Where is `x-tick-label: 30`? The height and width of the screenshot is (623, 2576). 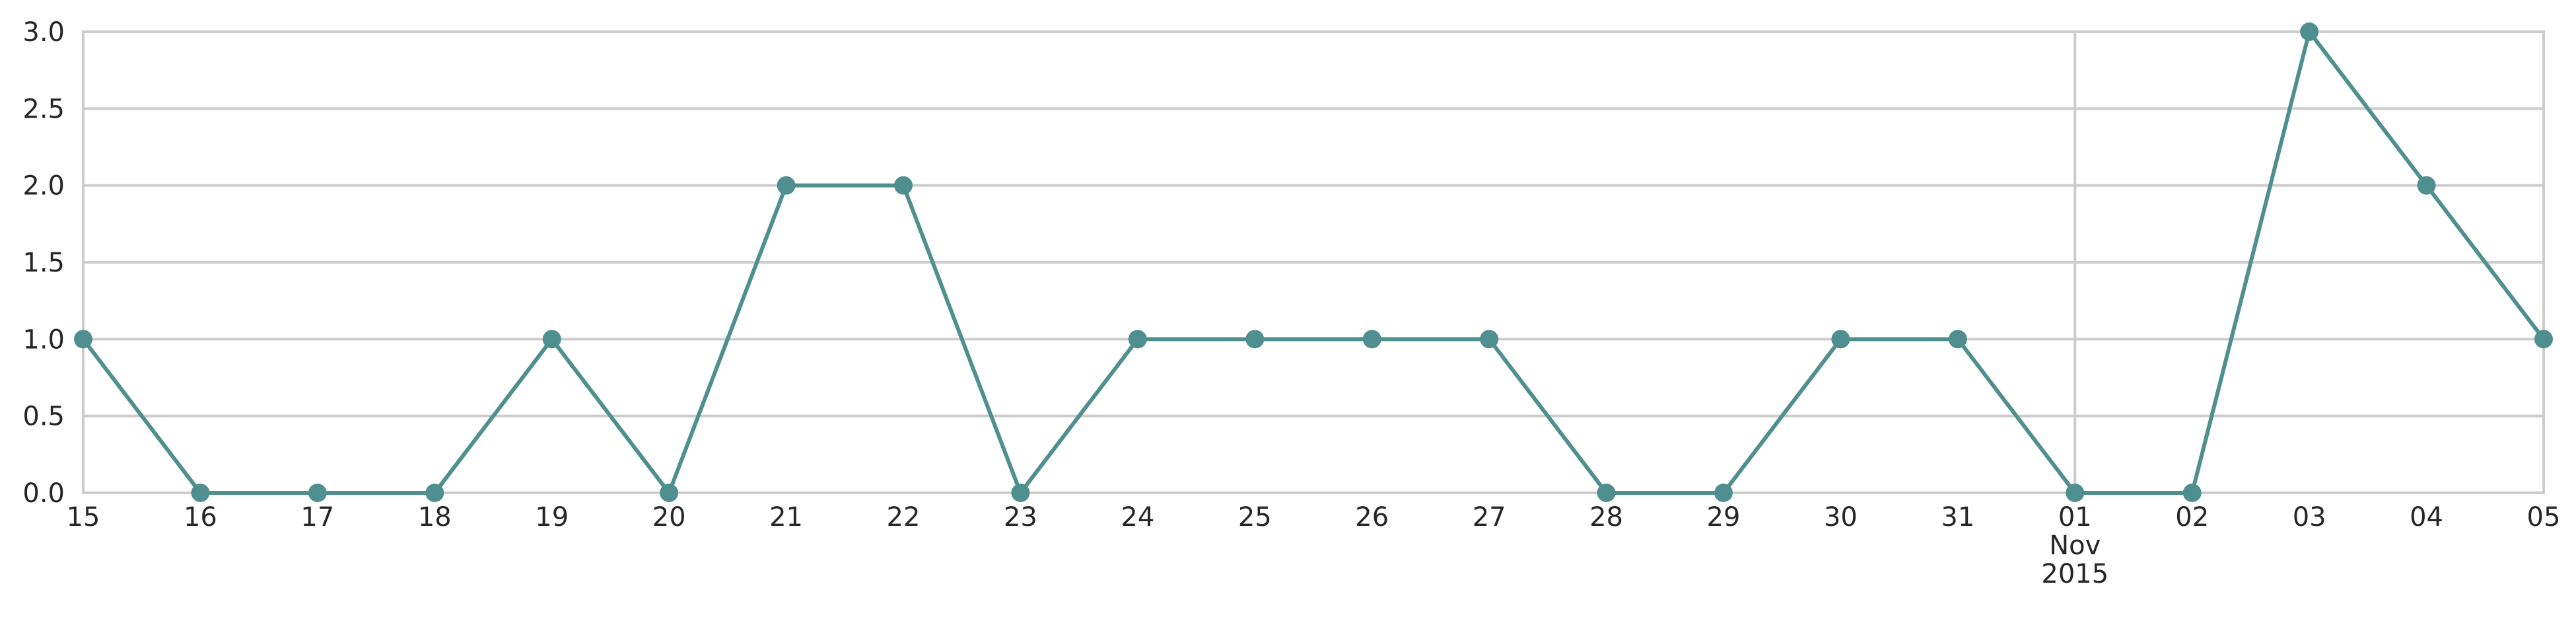
x-tick-label: 30 is located at coordinates (1841, 517).